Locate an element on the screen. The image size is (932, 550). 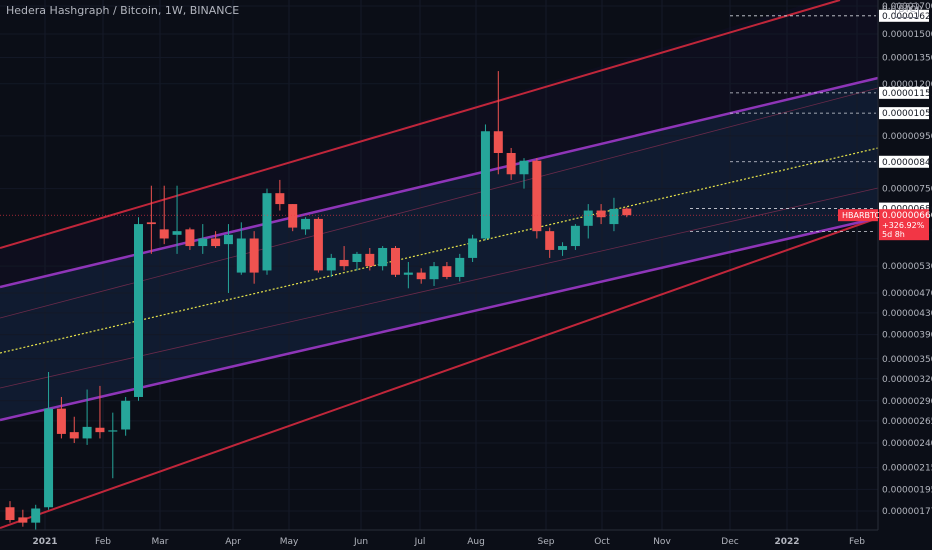
level-label: 0.00000846 is located at coordinates (905, 161).